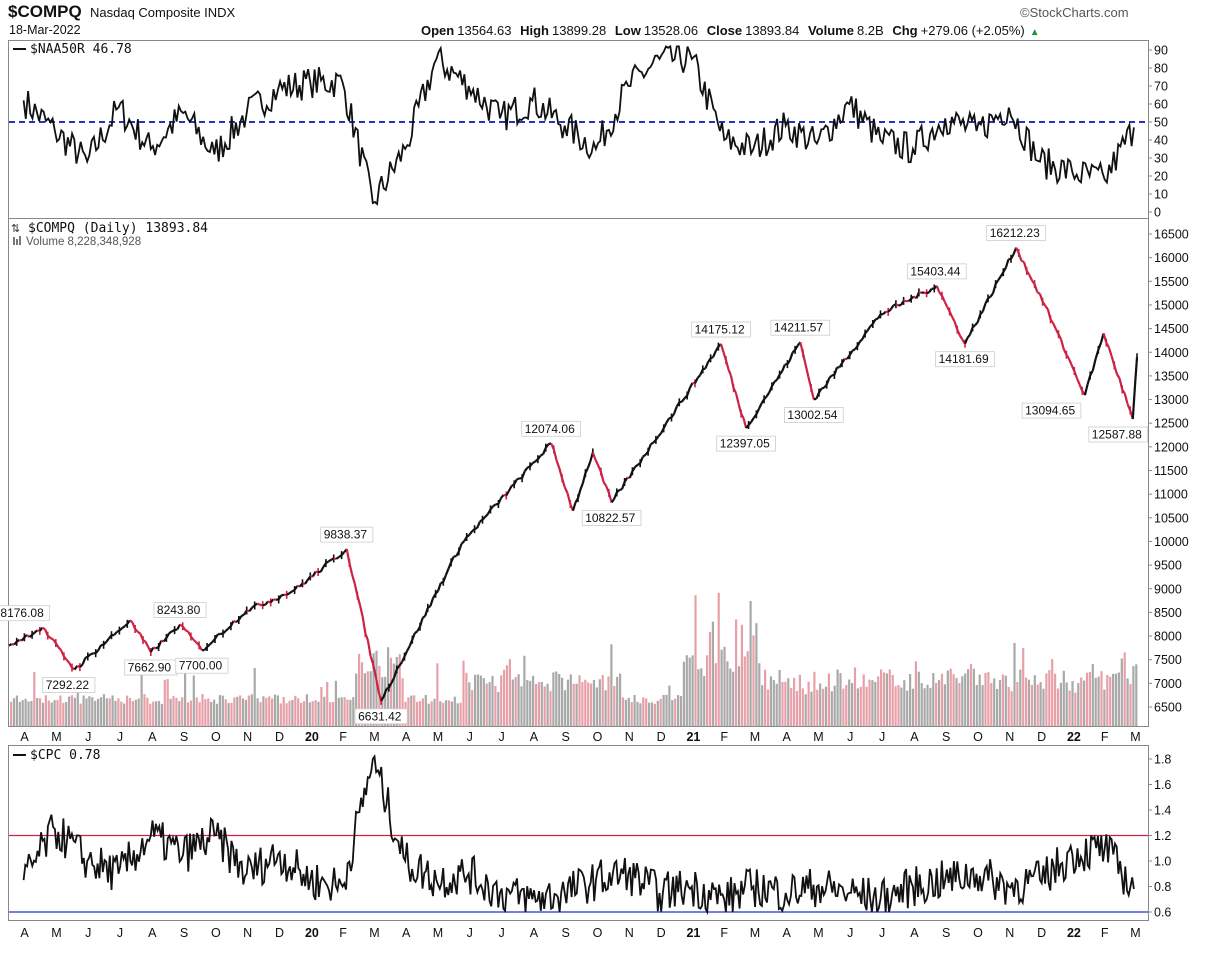 The width and height of the screenshot is (1210, 954). I want to click on high-label: High, so click(534, 30).